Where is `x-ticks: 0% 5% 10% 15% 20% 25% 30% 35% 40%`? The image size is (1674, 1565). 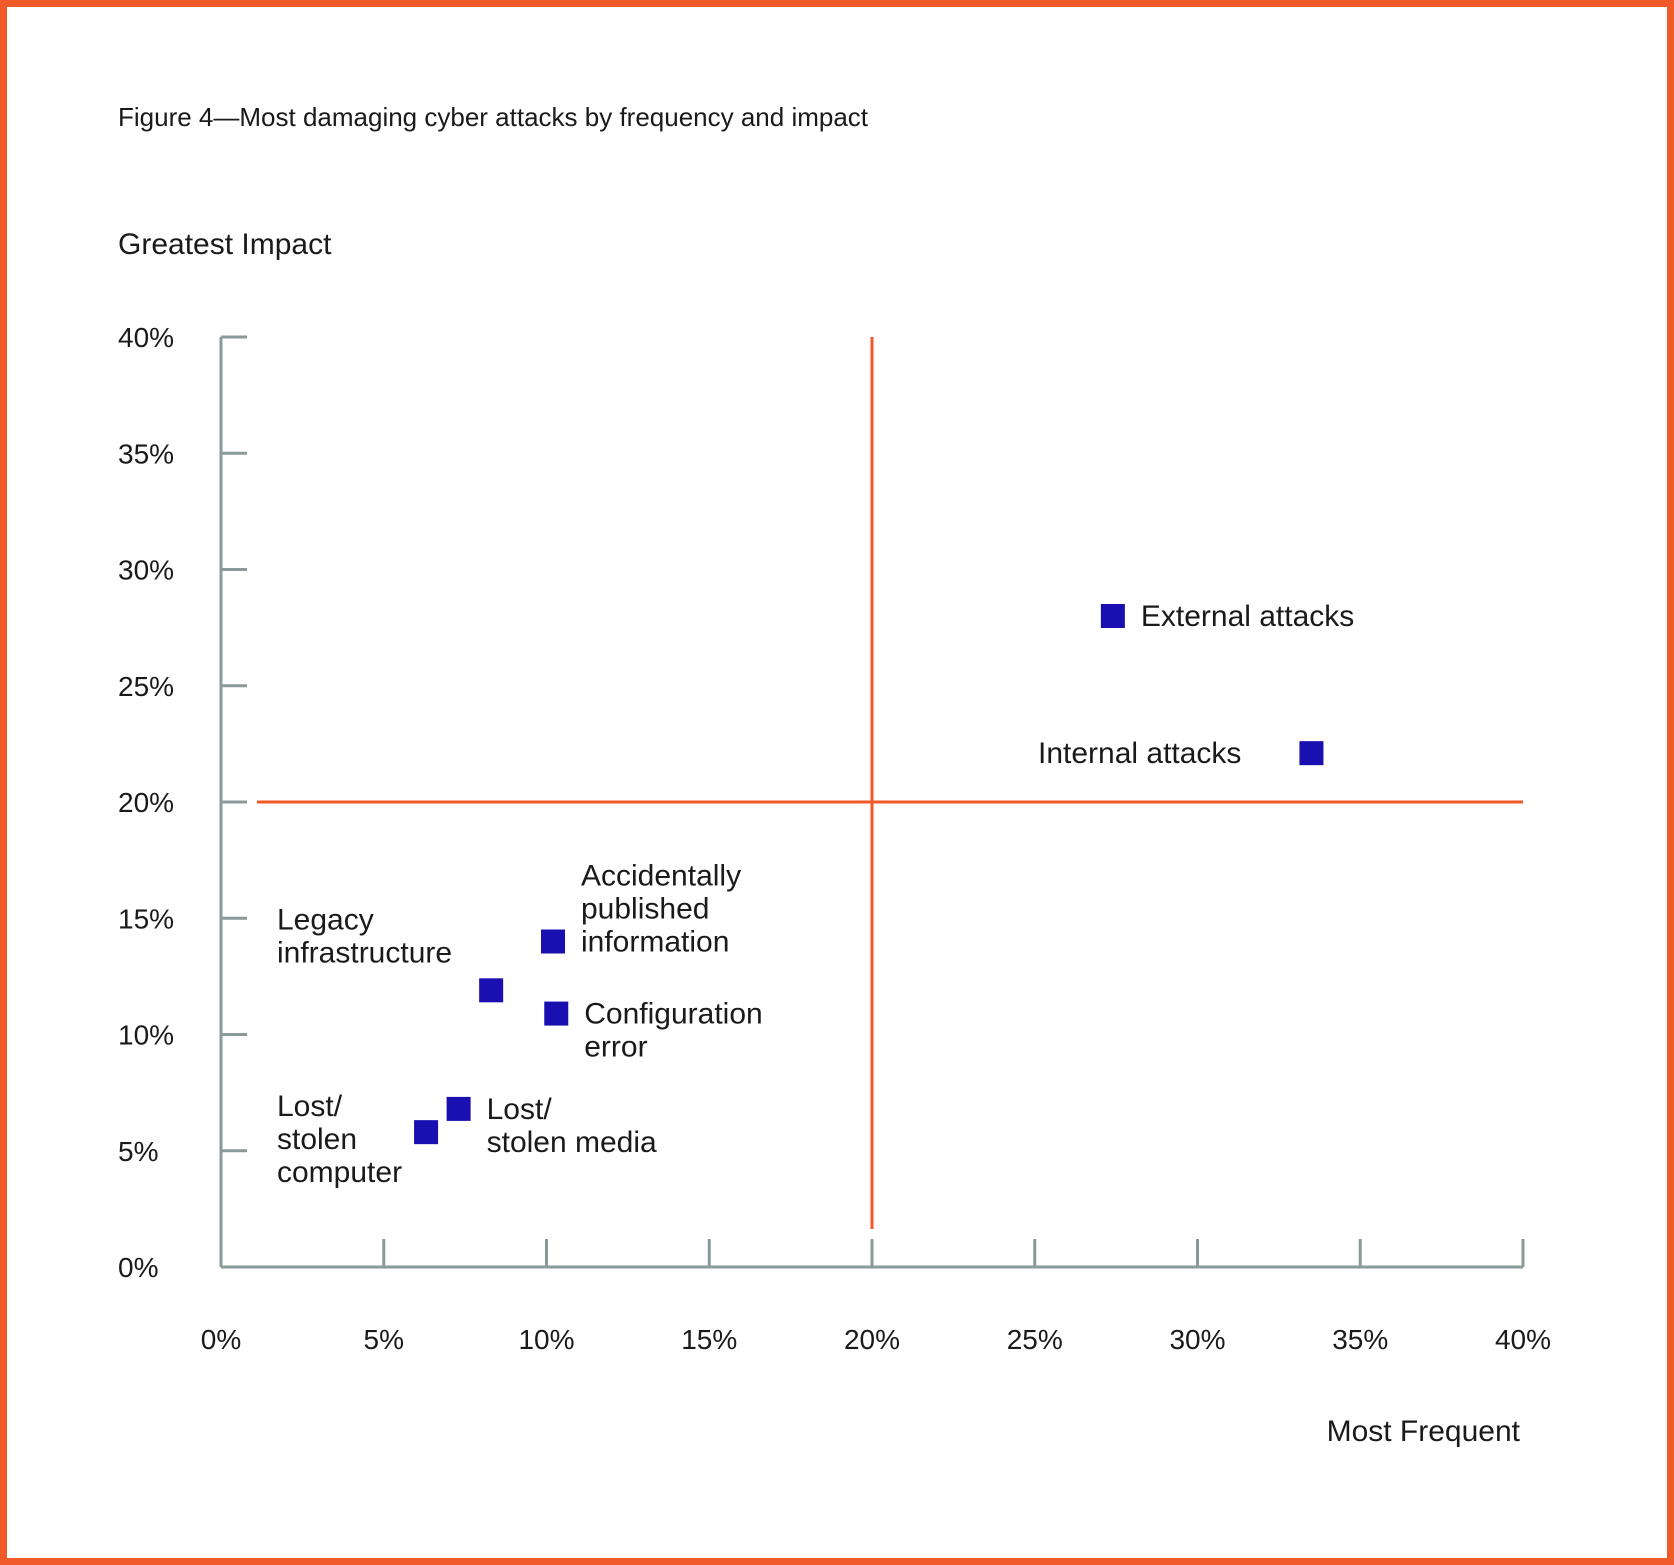 x-ticks: 0% 5% 10% 15% 20% 25% 30% 35% 40% is located at coordinates (876, 1297).